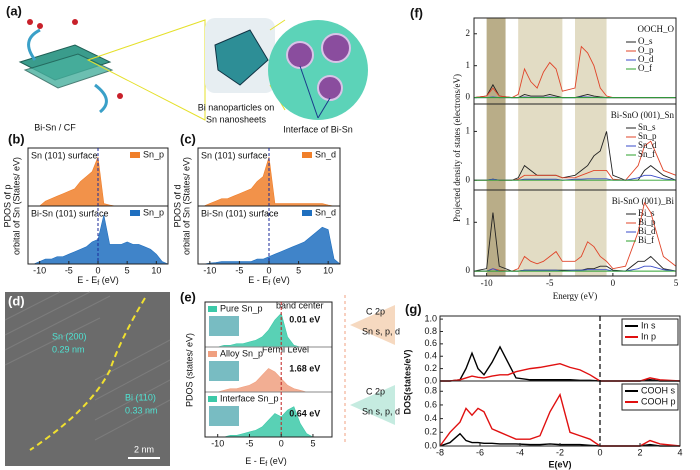 Image resolution: width=700 pixels, height=470 pixels. Describe the element at coordinates (241, 308) in the screenshot. I see `legend-label: Pure Sn_p` at that location.